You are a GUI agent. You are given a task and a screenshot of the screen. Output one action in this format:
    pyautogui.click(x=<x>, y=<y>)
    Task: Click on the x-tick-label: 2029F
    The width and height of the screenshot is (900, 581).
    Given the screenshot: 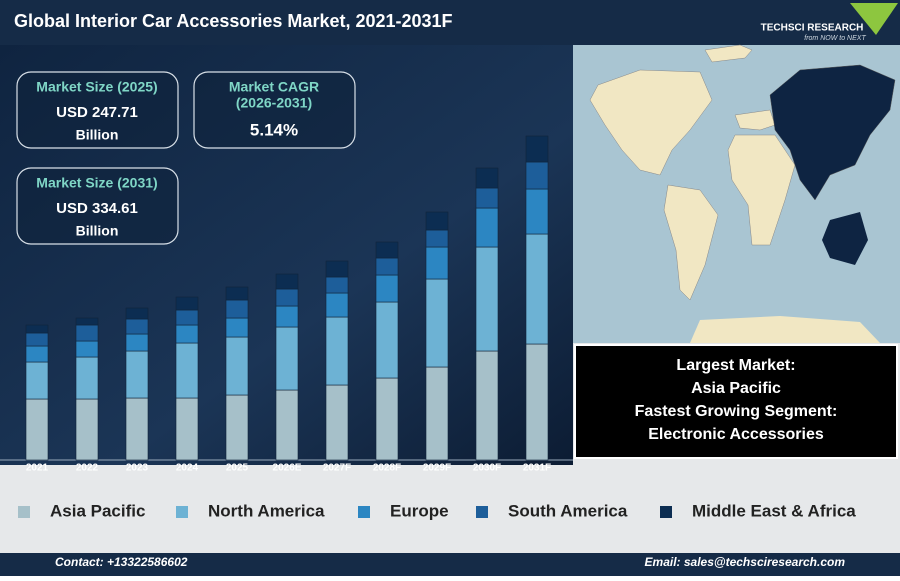 What is the action you would take?
    pyautogui.click(x=437, y=468)
    